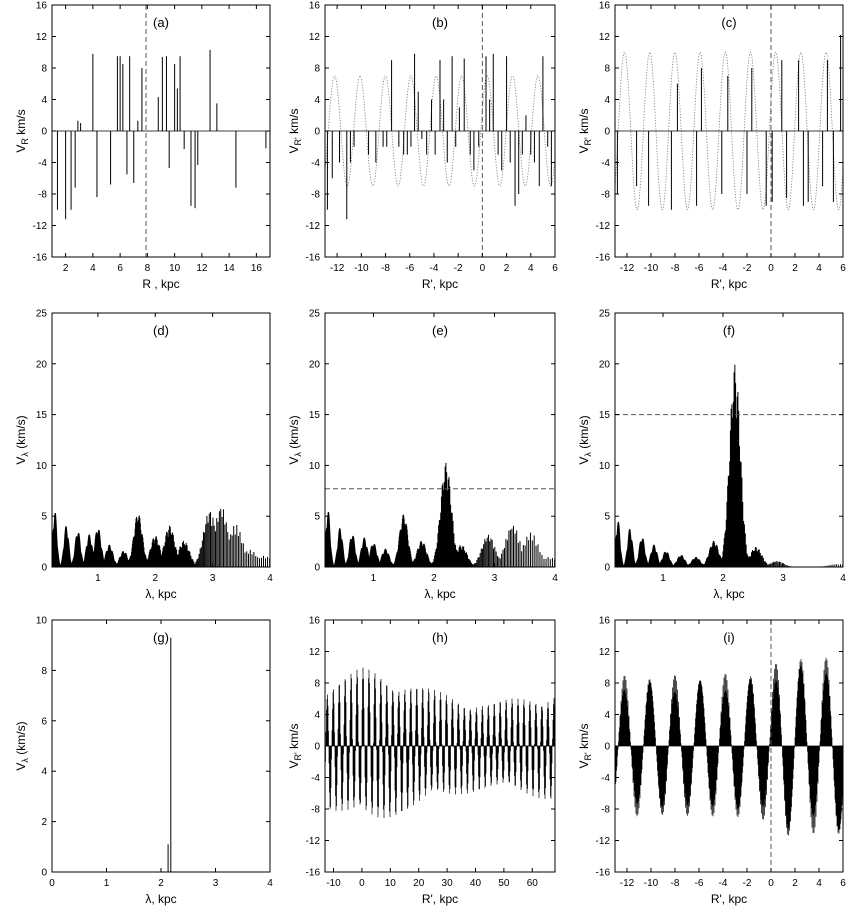  I want to click on y-label-subscript: R, so click(25, 141).